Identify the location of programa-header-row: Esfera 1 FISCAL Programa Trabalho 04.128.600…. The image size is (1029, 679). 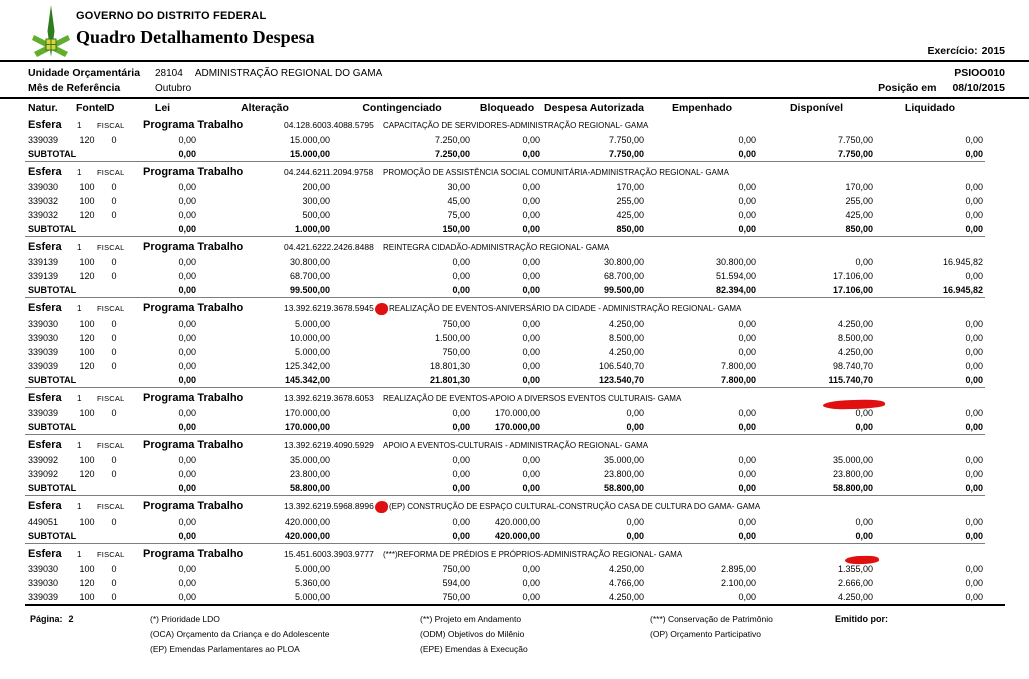
(505, 124).